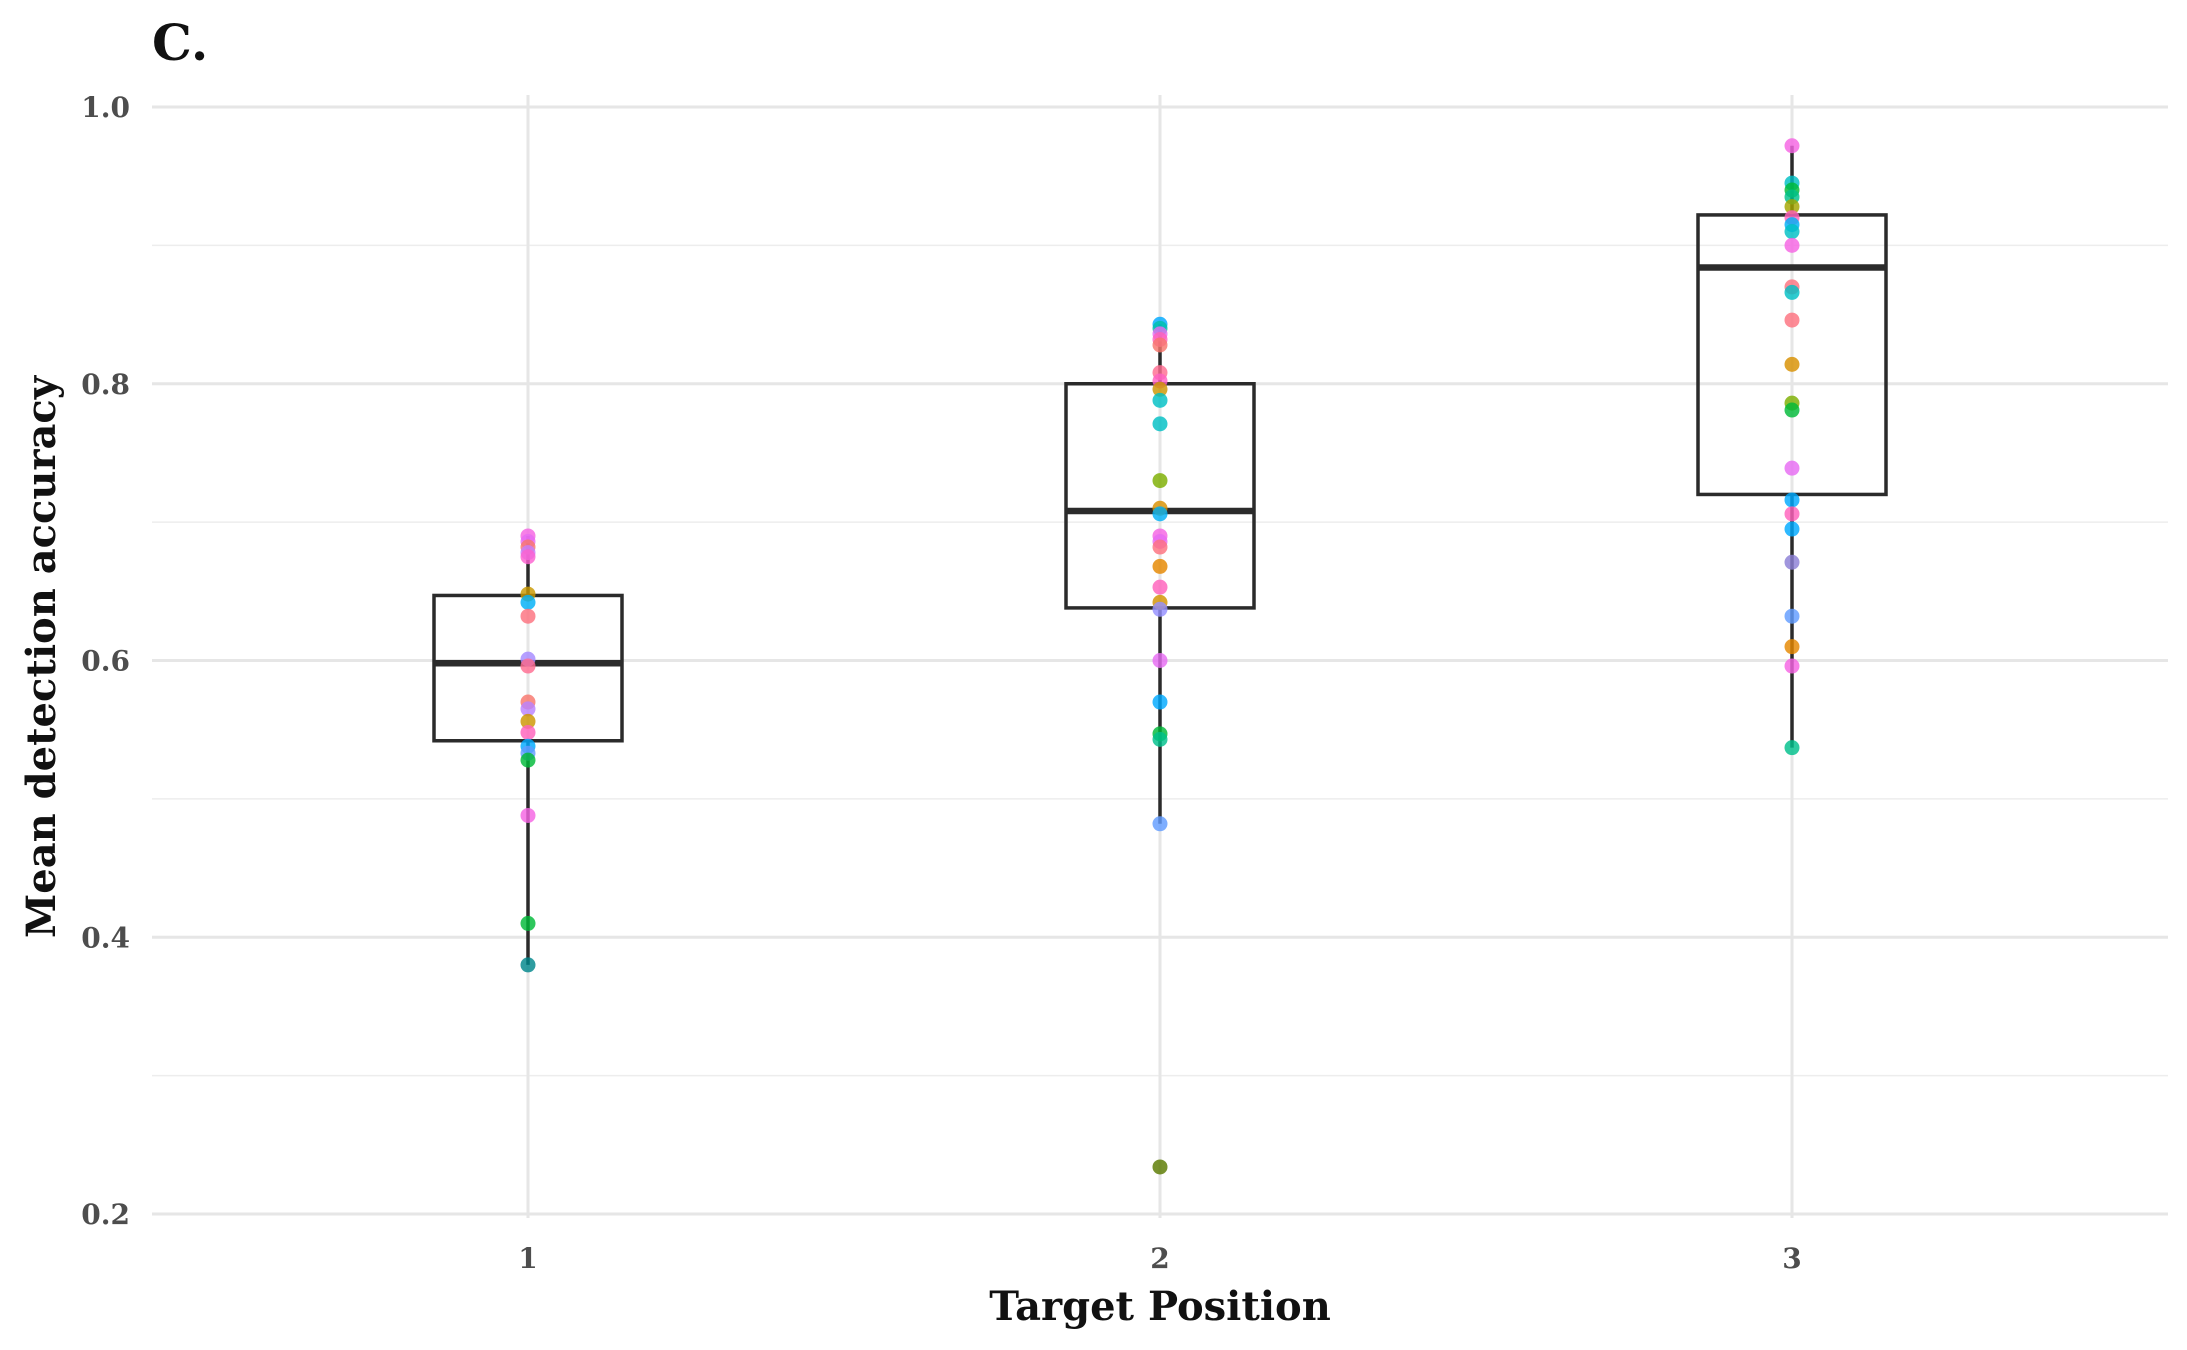  Describe the element at coordinates (1159, 1258) in the screenshot. I see `x-tick-label: 2` at that location.